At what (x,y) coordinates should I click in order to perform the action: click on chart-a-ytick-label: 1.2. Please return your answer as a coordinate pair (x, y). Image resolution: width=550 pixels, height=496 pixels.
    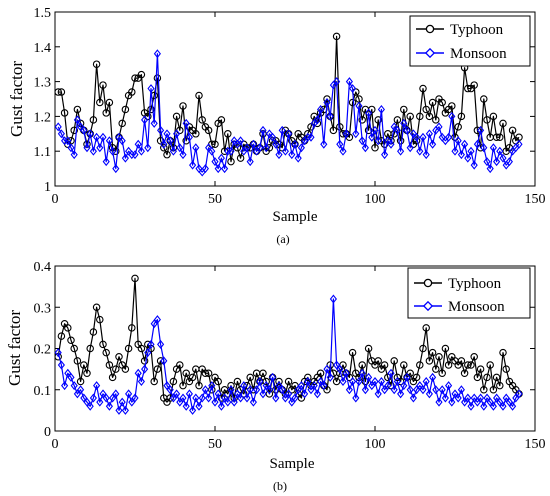
    Looking at the image, I should click on (43, 117).